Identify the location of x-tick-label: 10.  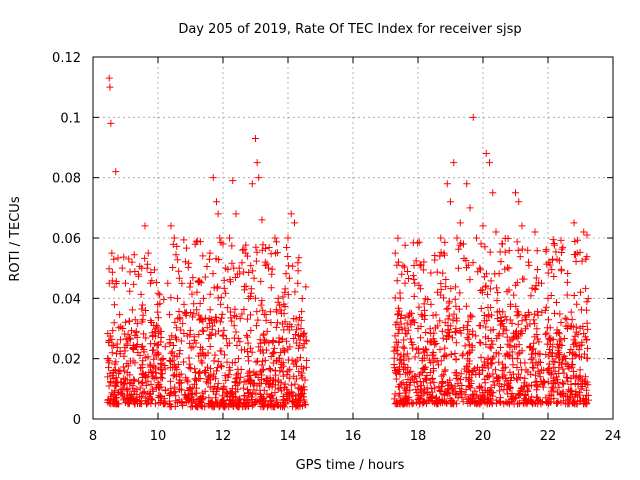
(158, 436).